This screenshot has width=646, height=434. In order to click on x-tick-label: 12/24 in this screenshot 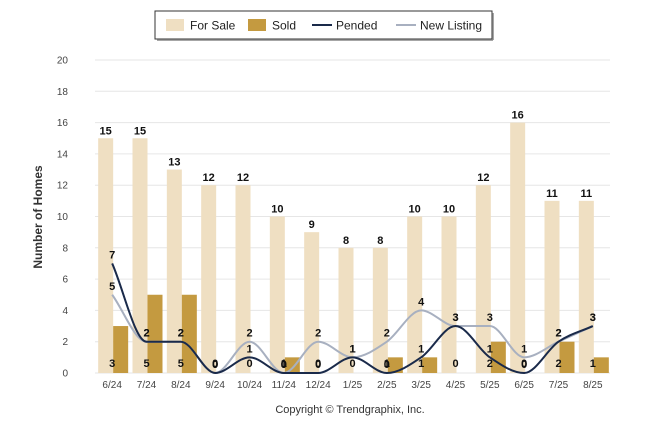, I will do `click(318, 385)`.